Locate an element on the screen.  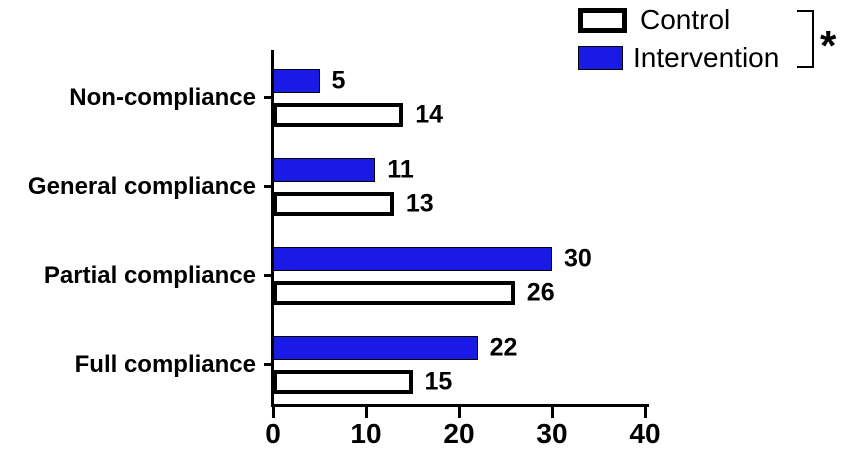
significance-asterisk: * is located at coordinates (828, 45).